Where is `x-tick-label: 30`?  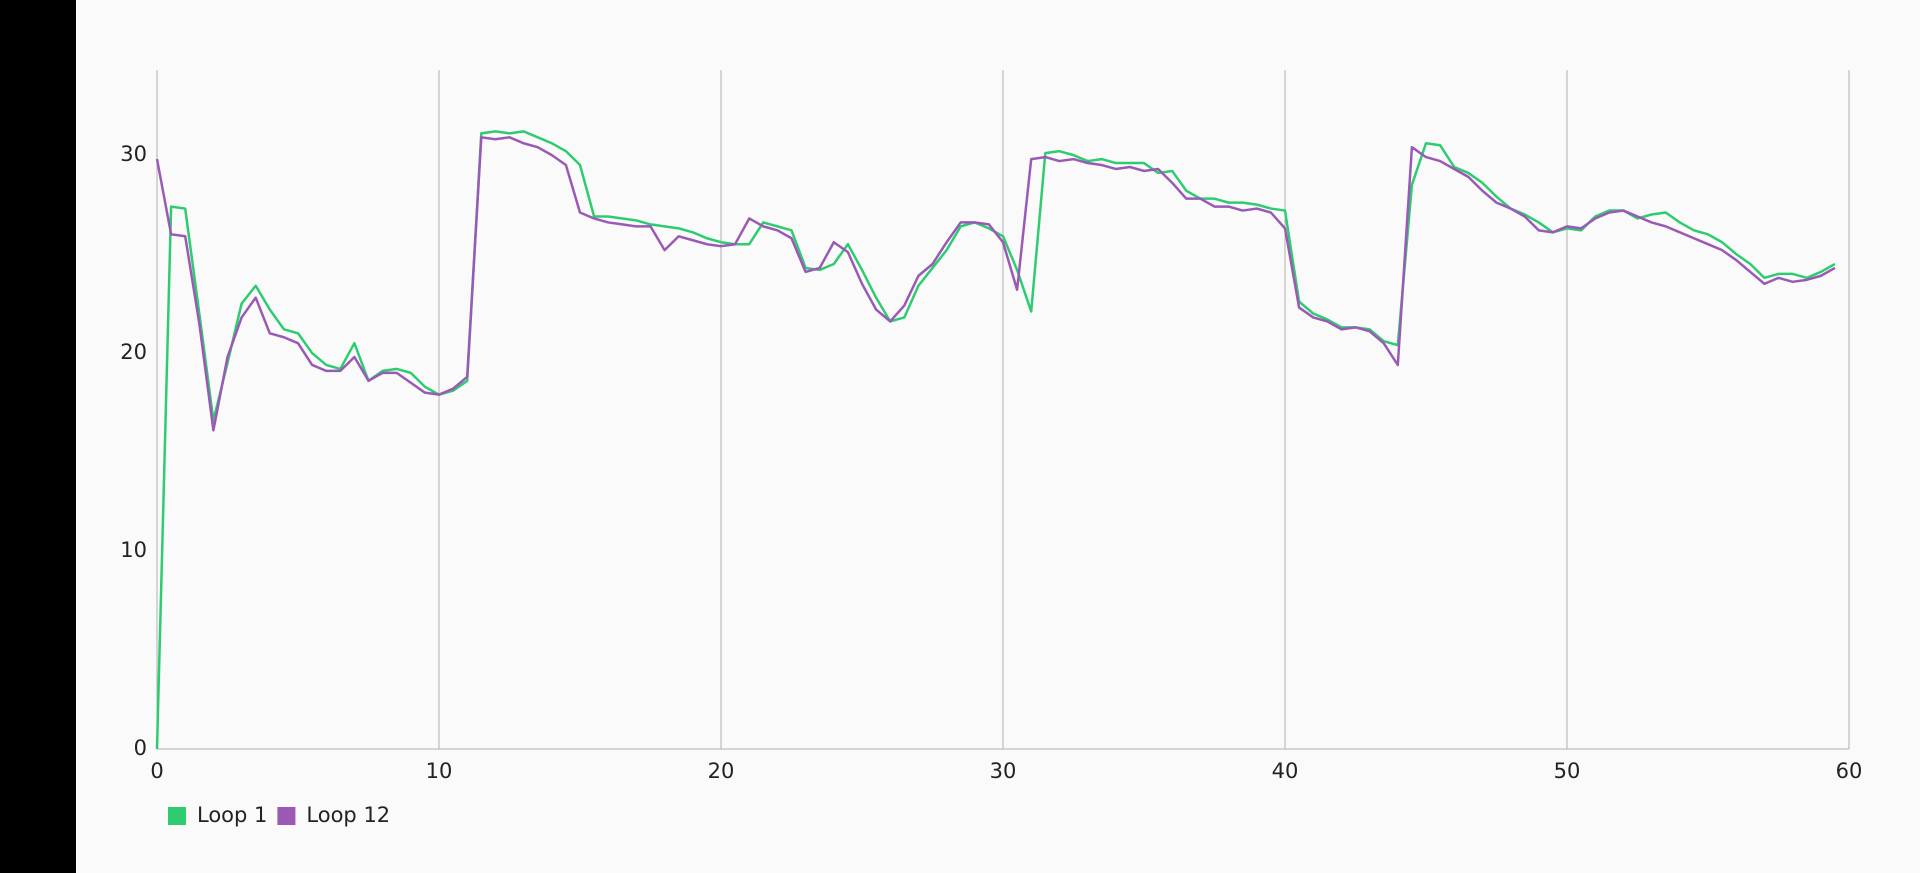
x-tick-label: 30 is located at coordinates (1003, 771).